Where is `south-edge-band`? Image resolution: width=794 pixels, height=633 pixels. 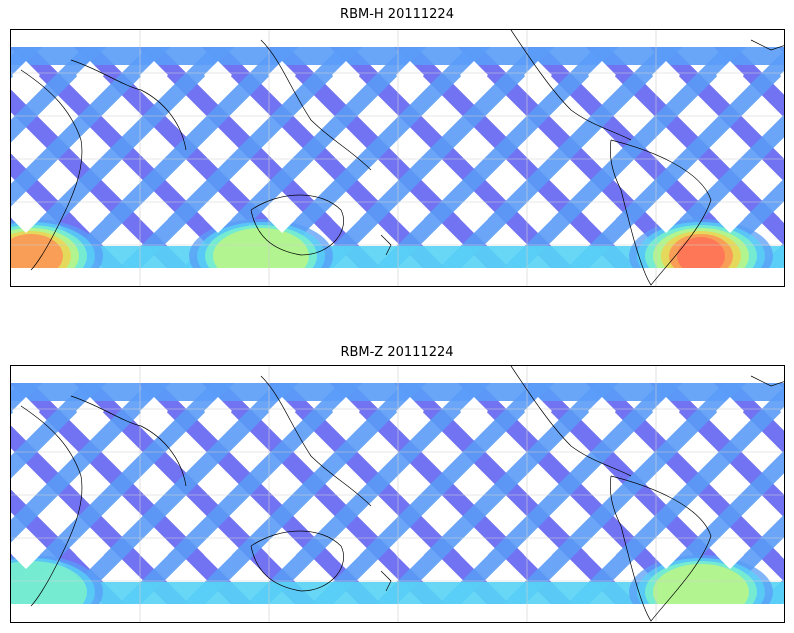
south-edge-band is located at coordinates (397, 593).